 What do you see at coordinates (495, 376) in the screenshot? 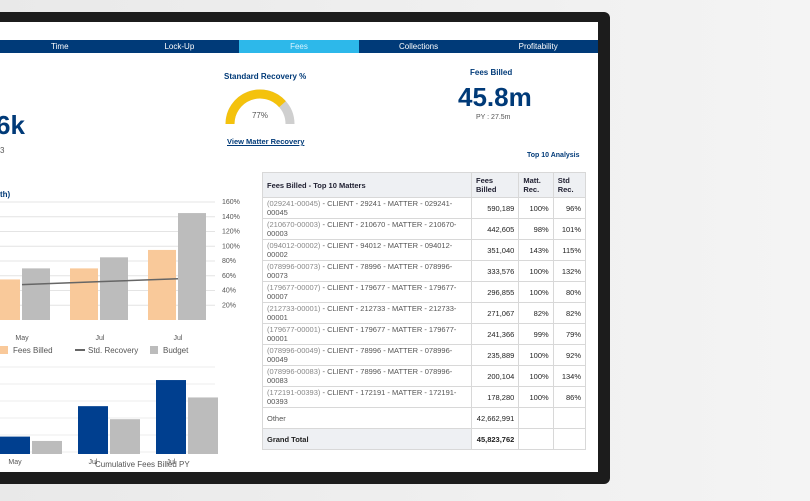
I see `value-cell: 200,104` at bounding box center [495, 376].